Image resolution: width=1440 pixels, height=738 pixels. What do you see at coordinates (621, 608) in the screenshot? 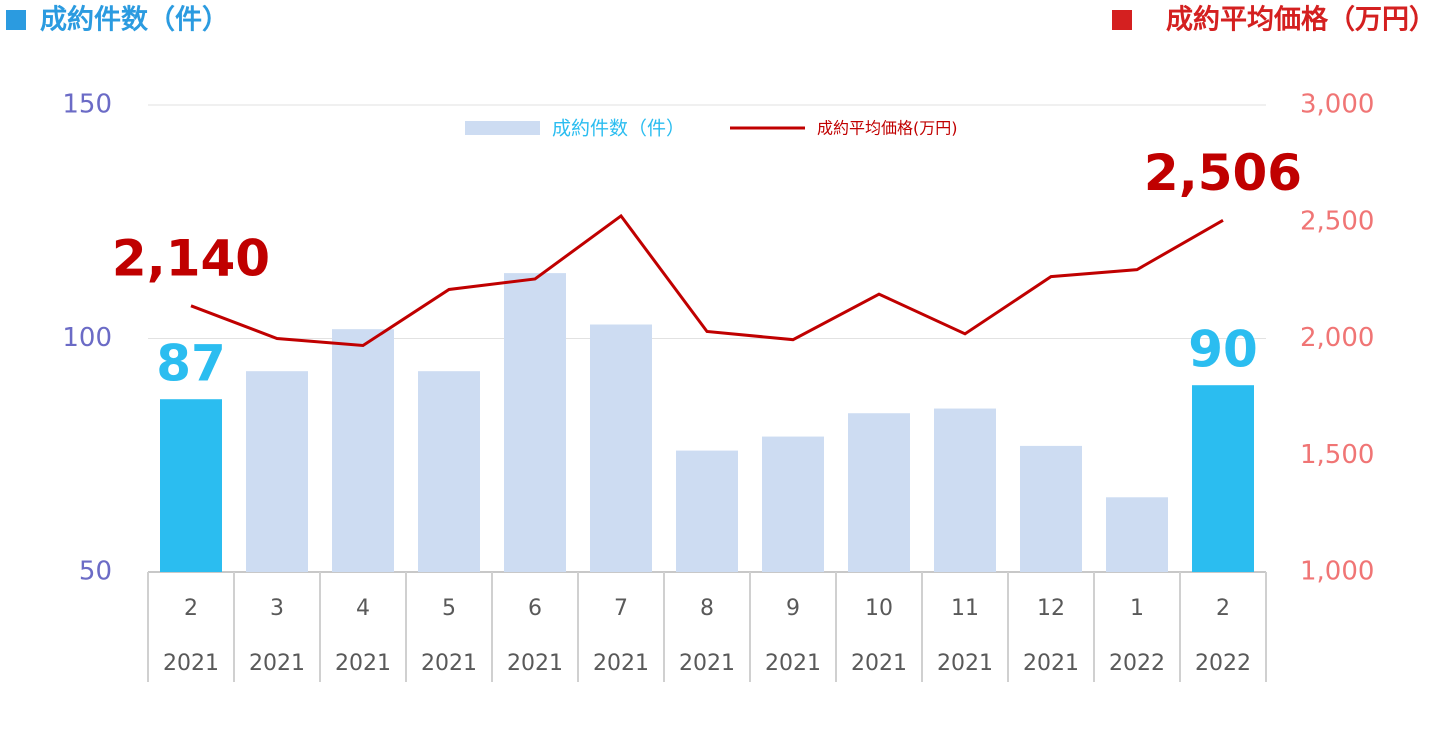
I see `x-tick-label: 7` at bounding box center [621, 608].